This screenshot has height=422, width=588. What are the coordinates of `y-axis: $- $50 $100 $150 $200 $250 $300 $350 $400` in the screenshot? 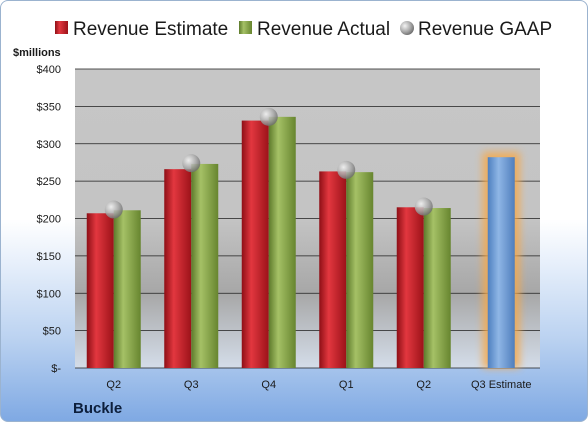 It's located at (49, 219).